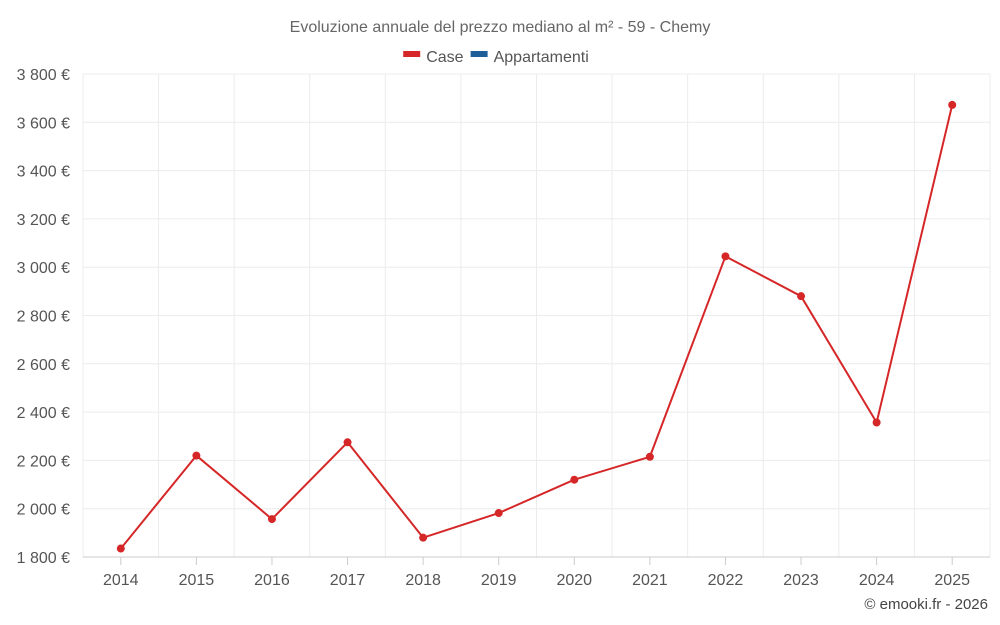 The image size is (1000, 625). I want to click on y-tick-label: 2 800 €, so click(43, 317).